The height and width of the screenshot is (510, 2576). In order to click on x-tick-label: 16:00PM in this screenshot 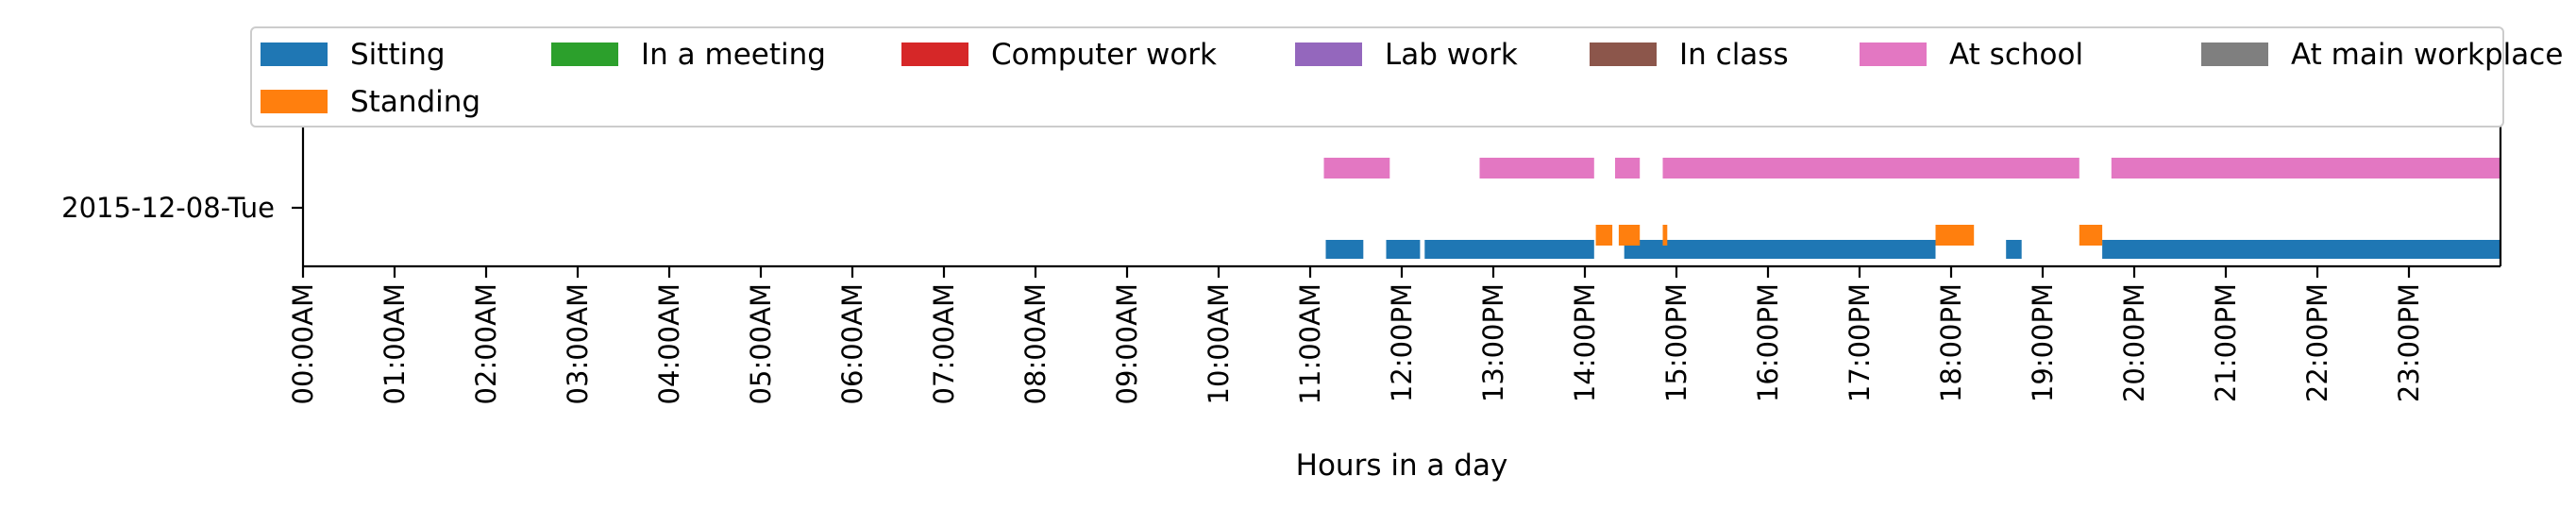, I will do `click(1768, 342)`.